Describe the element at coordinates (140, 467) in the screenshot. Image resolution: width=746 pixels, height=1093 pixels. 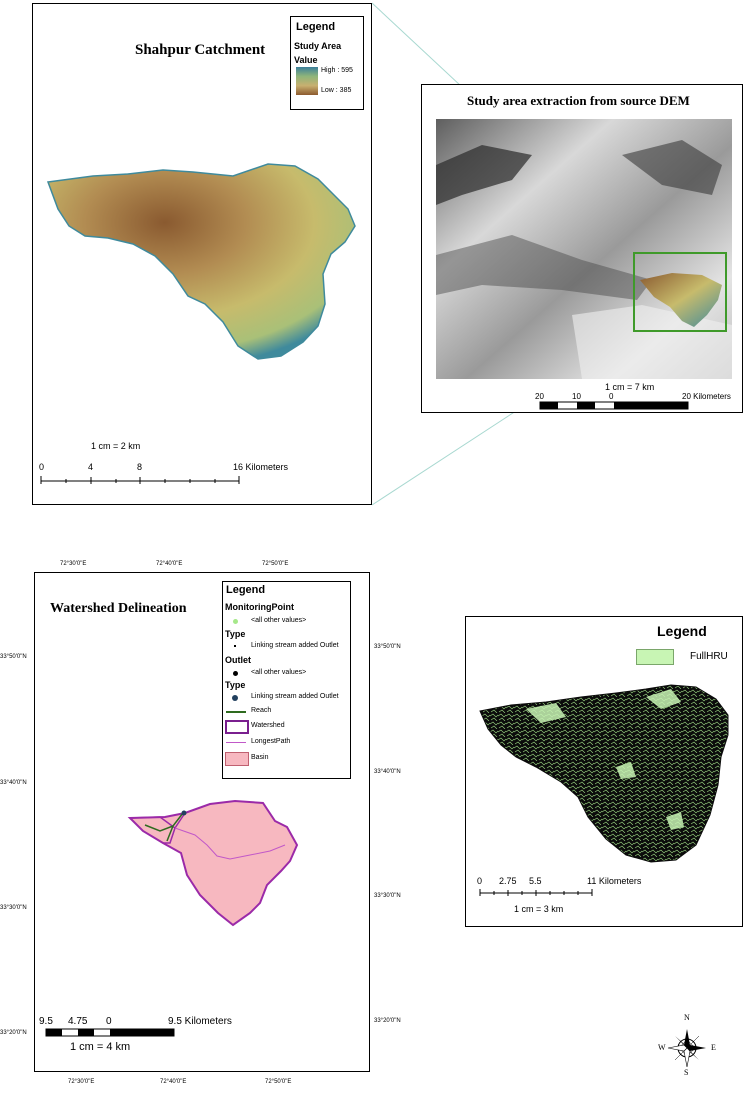
I see `scale-tick-2: 8` at that location.